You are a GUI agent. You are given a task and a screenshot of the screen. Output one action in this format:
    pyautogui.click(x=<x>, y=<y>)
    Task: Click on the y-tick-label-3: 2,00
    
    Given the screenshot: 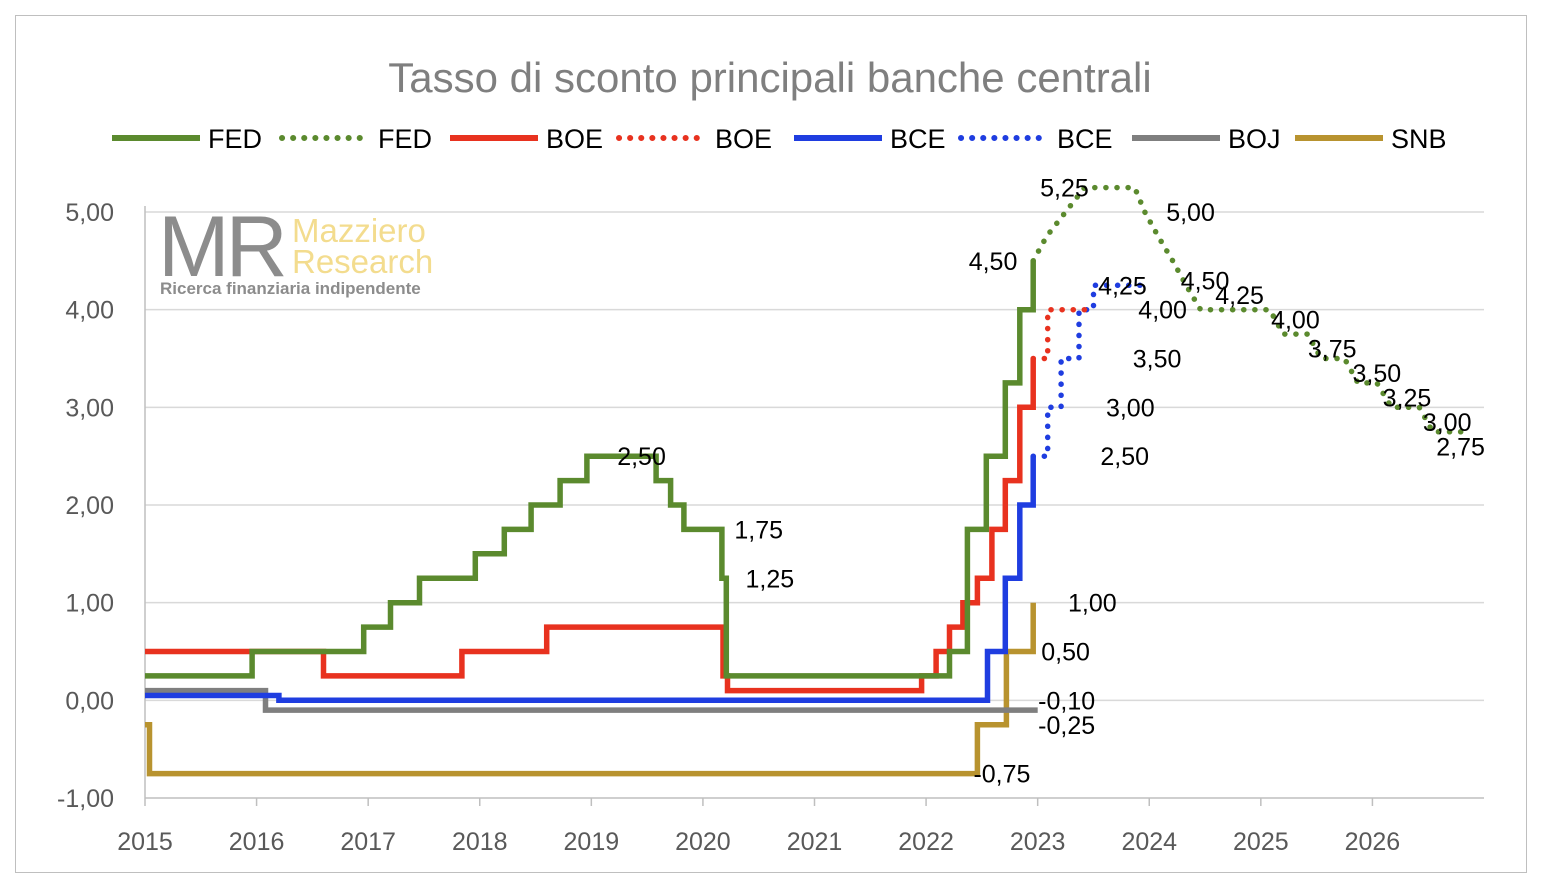 What is the action you would take?
    pyautogui.click(x=89, y=506)
    